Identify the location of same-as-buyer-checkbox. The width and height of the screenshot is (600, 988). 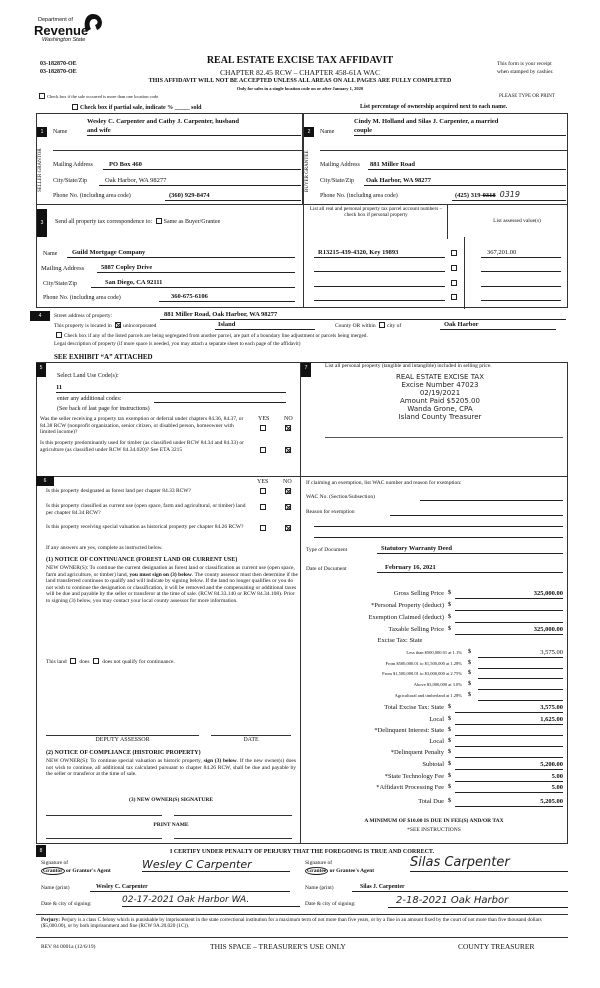
(158, 221).